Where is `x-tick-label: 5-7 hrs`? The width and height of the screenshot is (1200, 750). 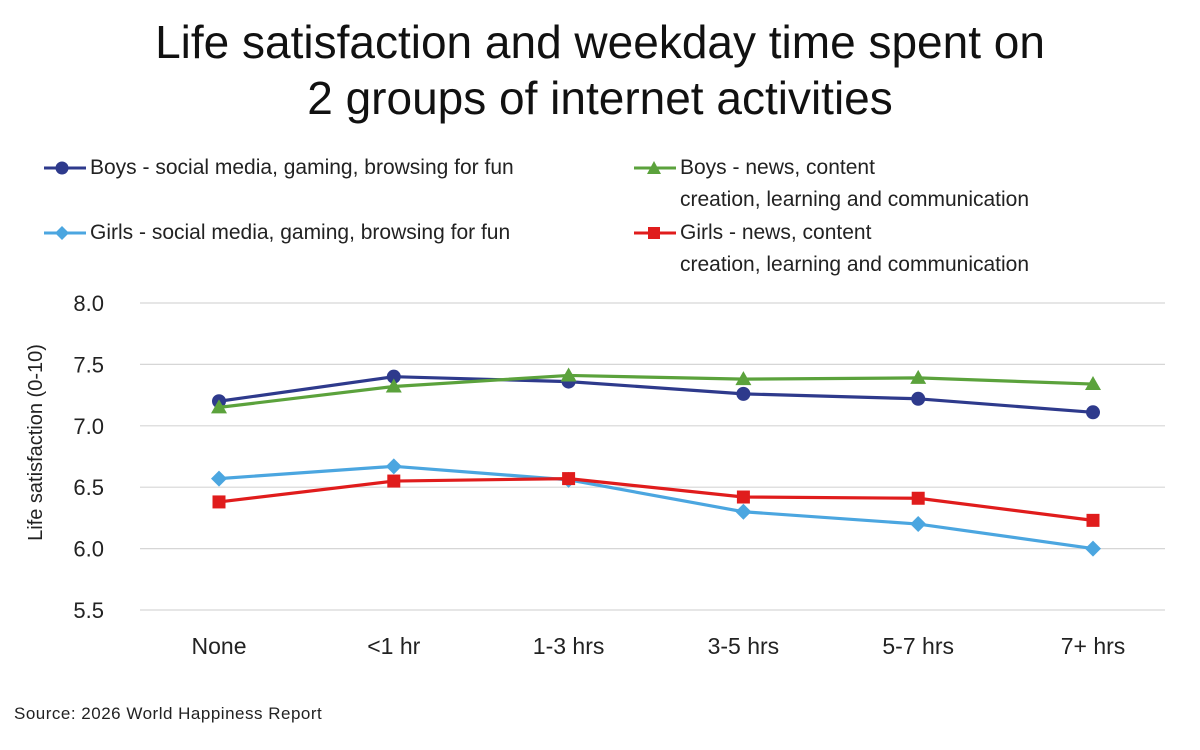 x-tick-label: 5-7 hrs is located at coordinates (918, 646).